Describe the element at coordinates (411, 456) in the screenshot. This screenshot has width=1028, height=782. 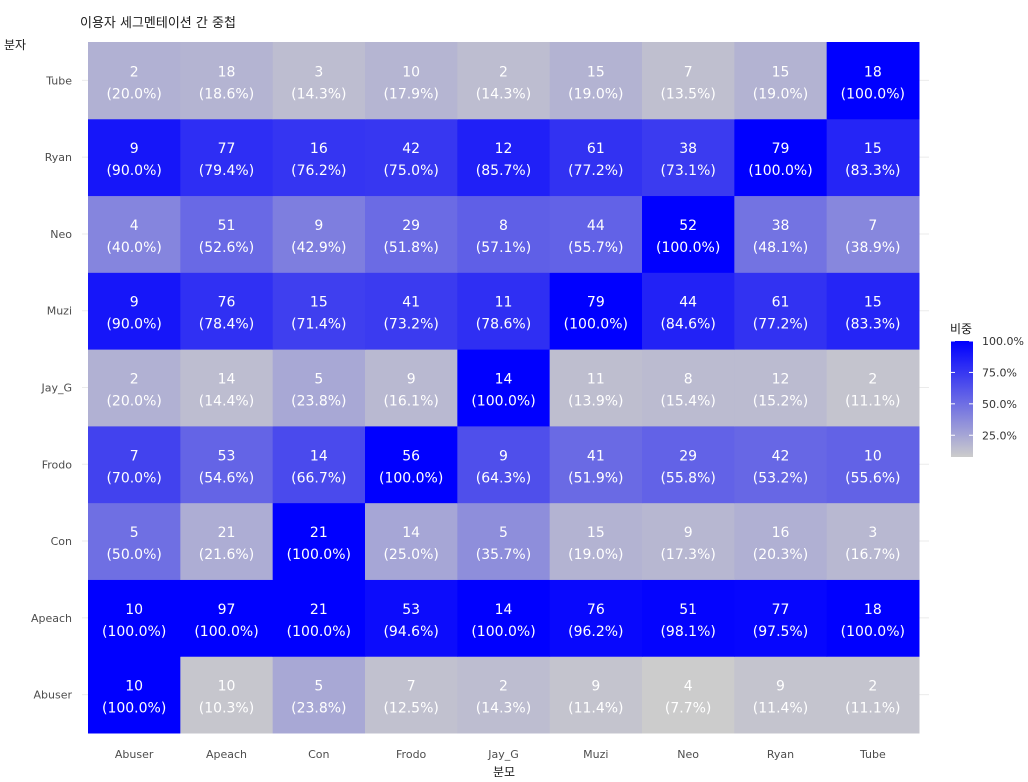
I see `cell-count-label: 56` at that location.